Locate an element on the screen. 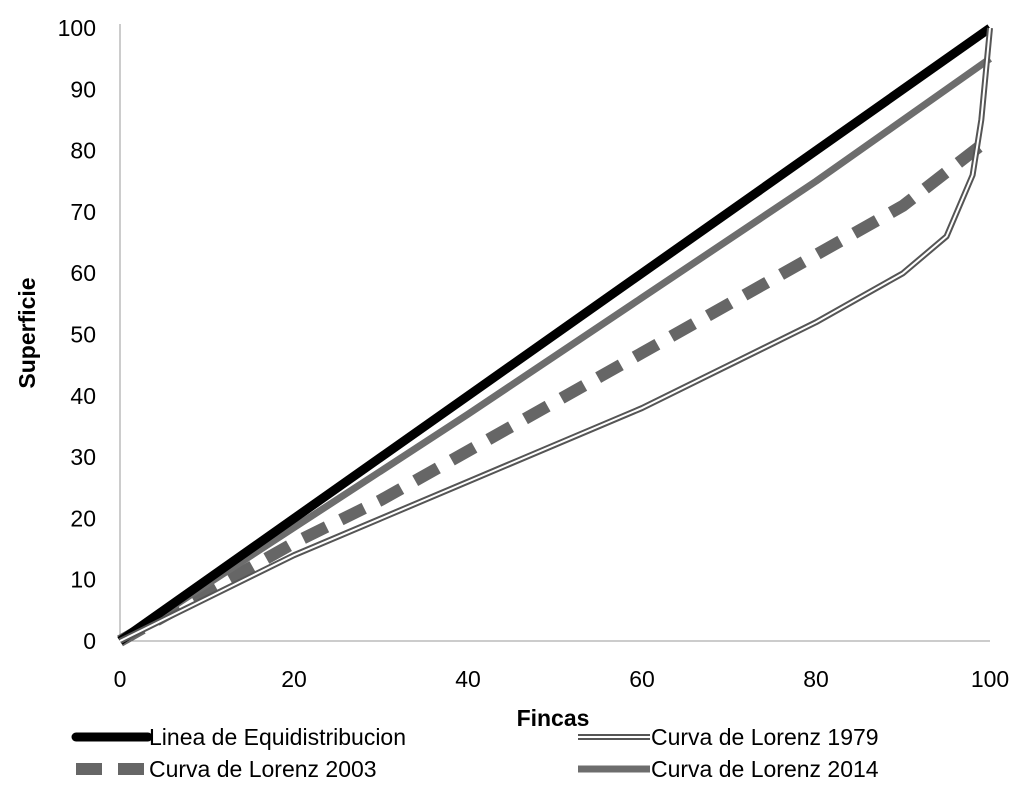  y-tick-label: 70 is located at coordinates (83, 212).